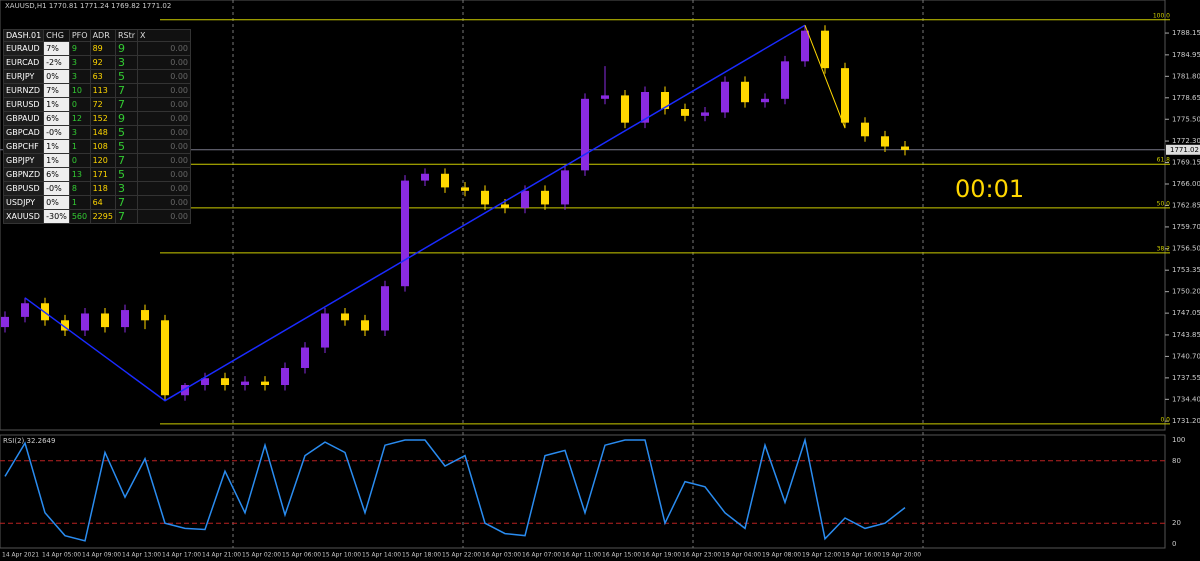 The image size is (1200, 561). What do you see at coordinates (102, 48) in the screenshot?
I see `dashboard-cell: 89` at bounding box center [102, 48].